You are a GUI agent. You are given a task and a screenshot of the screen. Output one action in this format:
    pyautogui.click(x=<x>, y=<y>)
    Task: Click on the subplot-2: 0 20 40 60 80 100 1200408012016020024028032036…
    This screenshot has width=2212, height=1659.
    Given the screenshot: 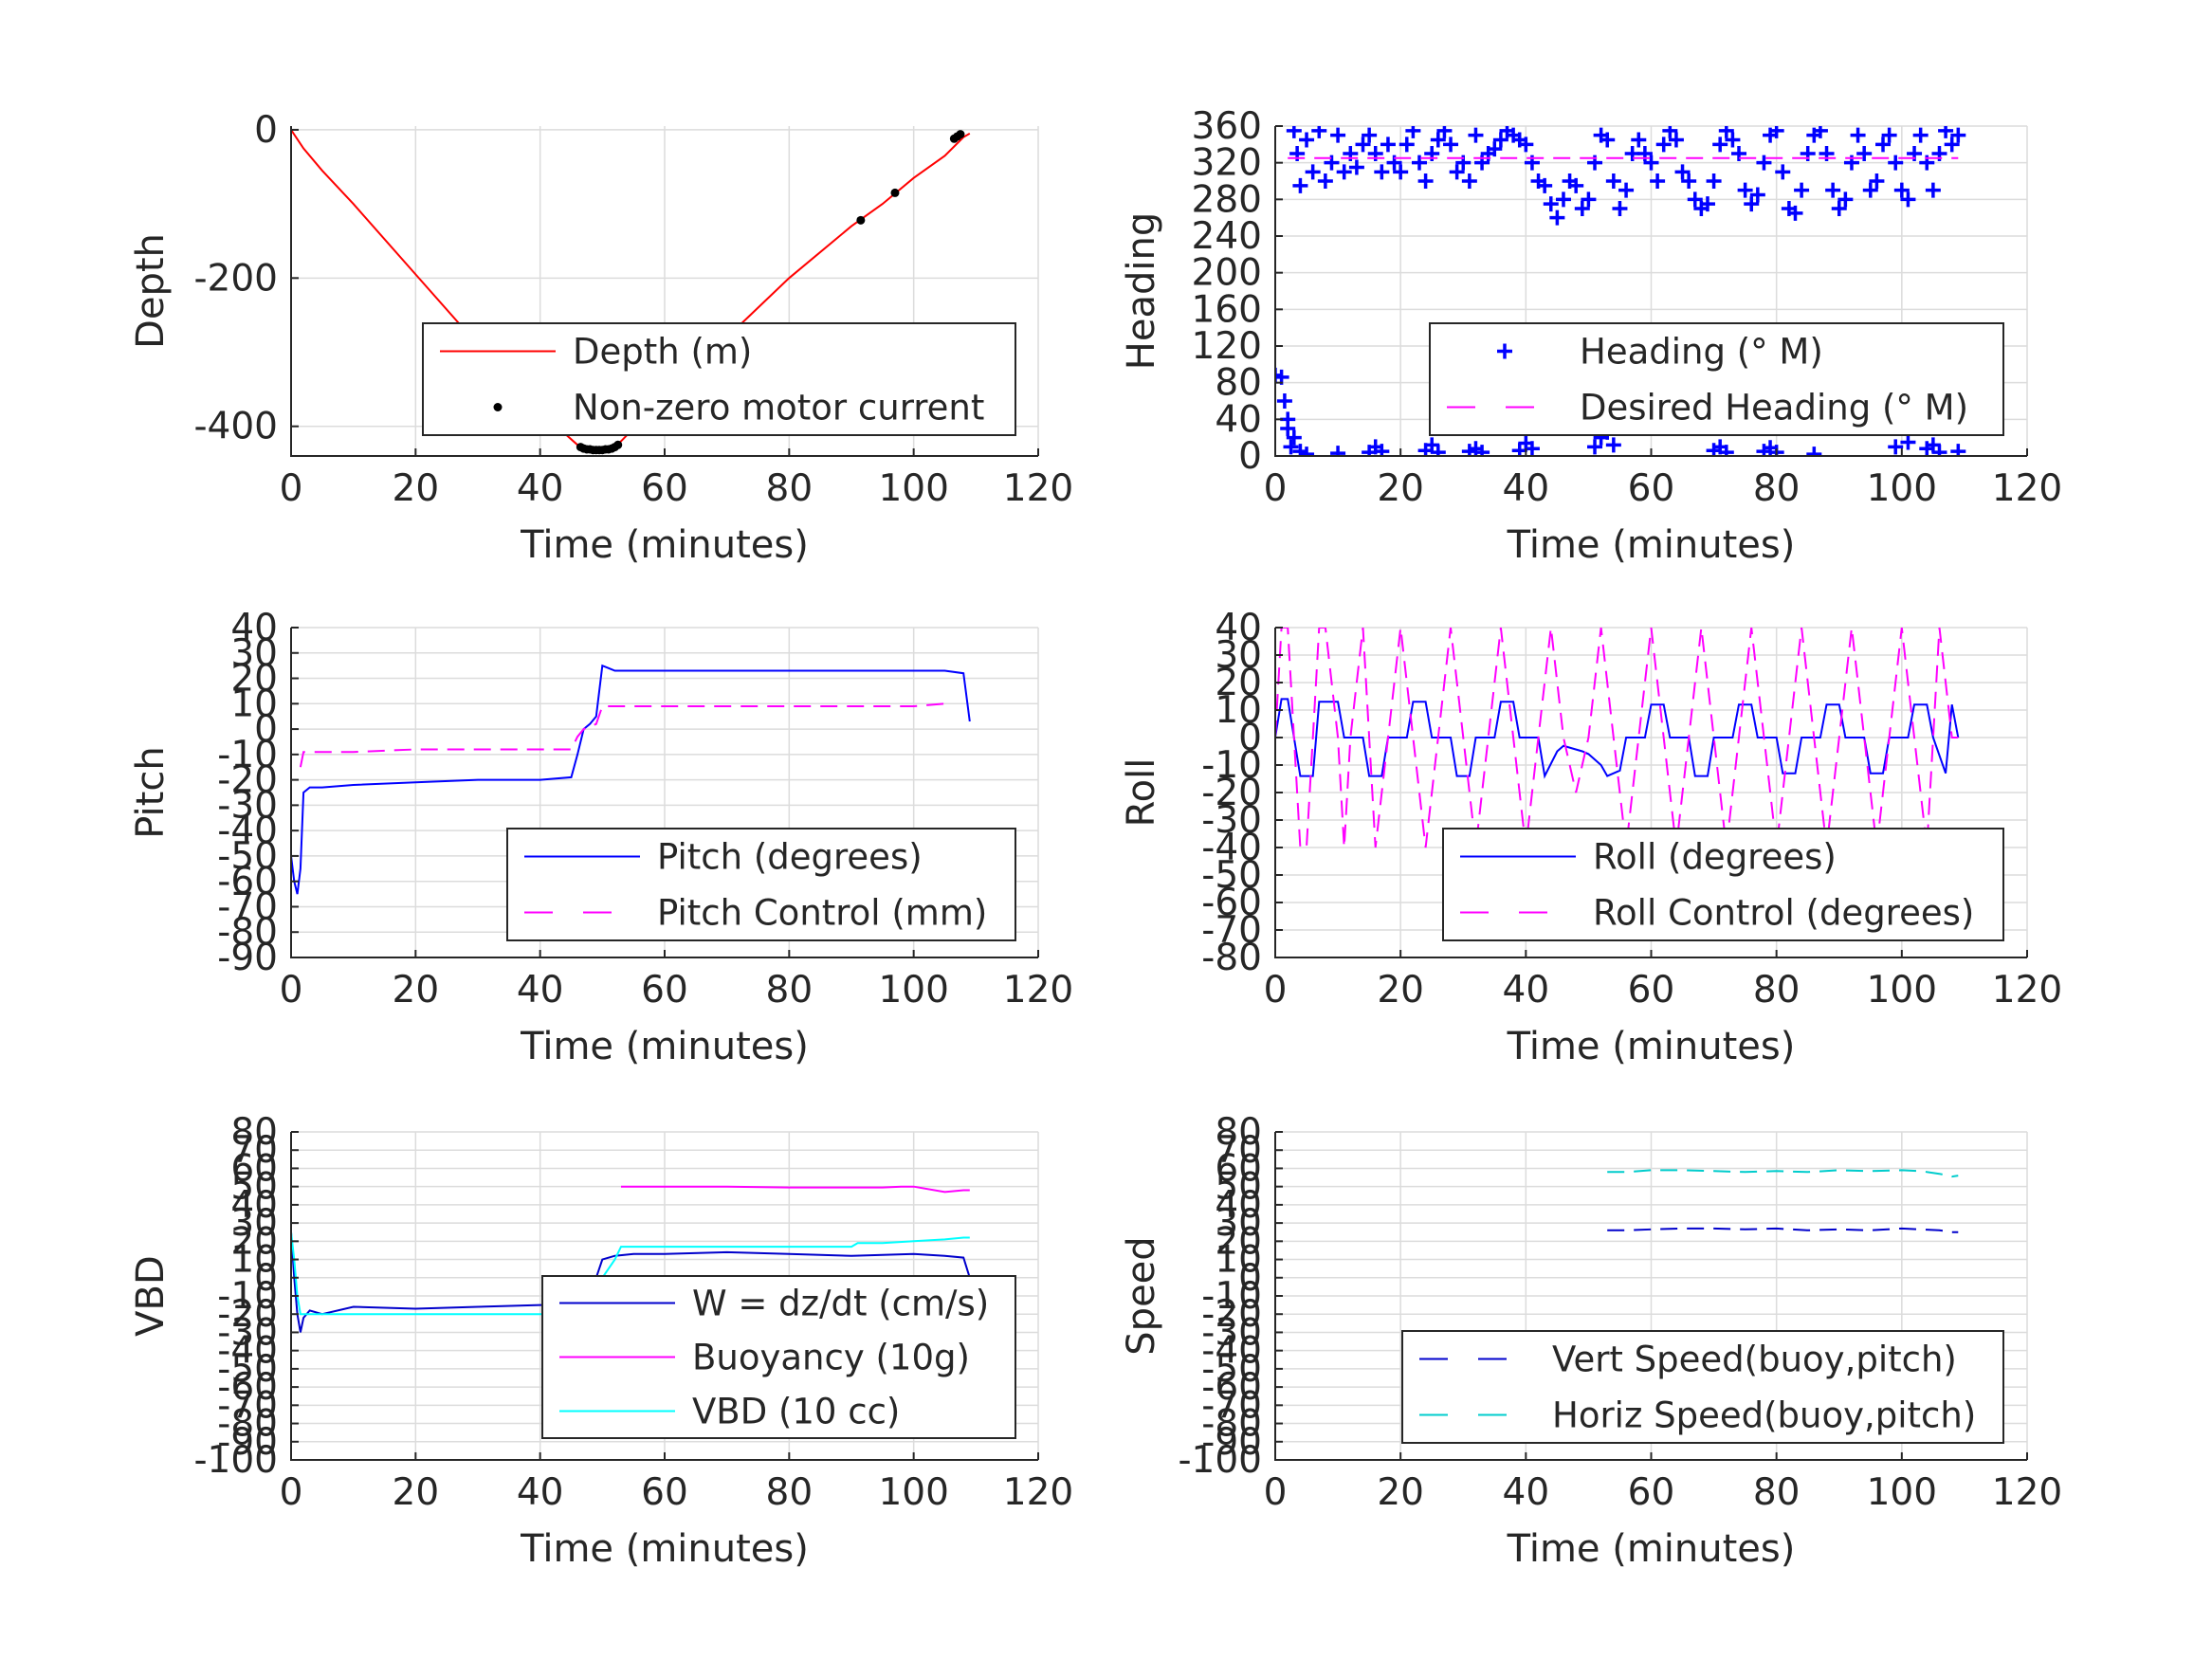 What is the action you would take?
    pyautogui.click(x=1591, y=336)
    